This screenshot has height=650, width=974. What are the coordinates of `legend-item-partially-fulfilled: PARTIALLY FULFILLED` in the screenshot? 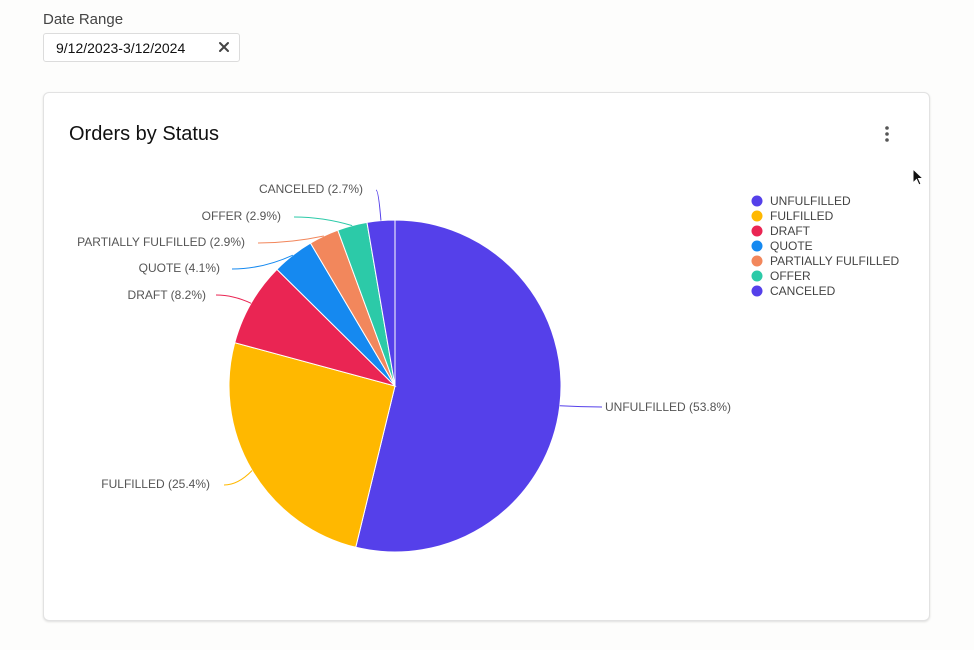 It's located at (825, 261).